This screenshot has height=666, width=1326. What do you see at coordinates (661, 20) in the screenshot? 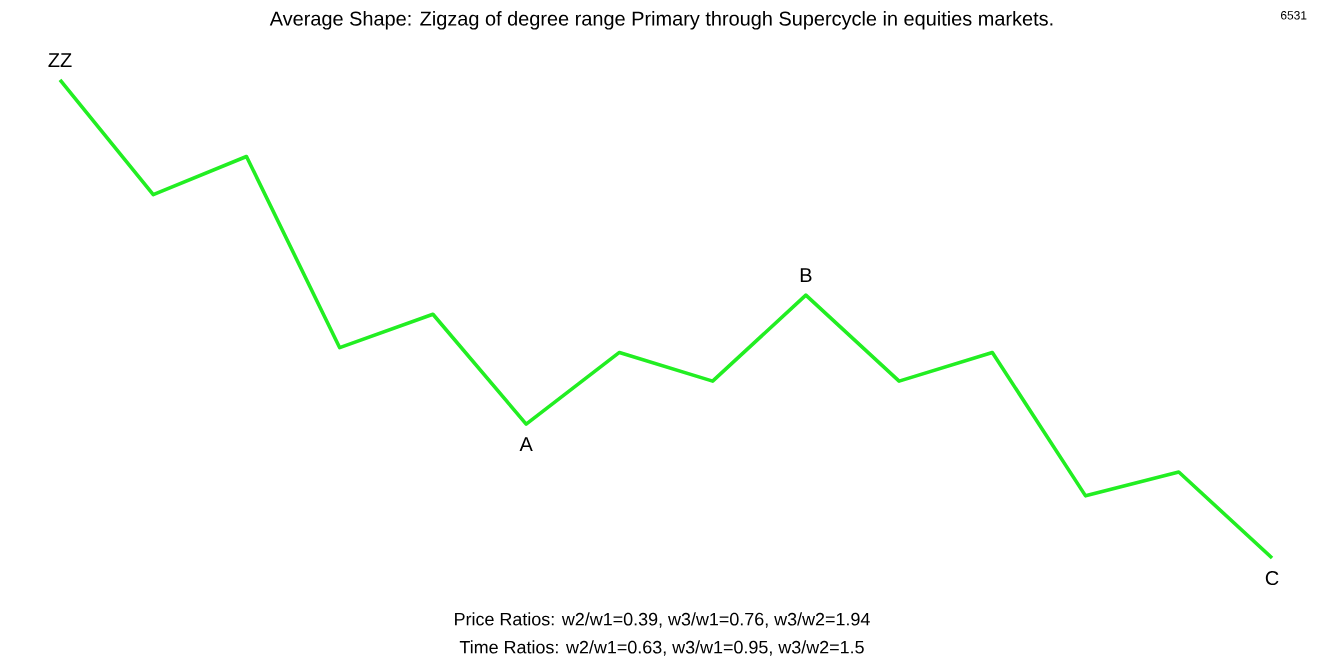
I see `chart-title: Average Shape: Zigzag of degree range Primary through Supercycle in equities markets.` at bounding box center [661, 20].